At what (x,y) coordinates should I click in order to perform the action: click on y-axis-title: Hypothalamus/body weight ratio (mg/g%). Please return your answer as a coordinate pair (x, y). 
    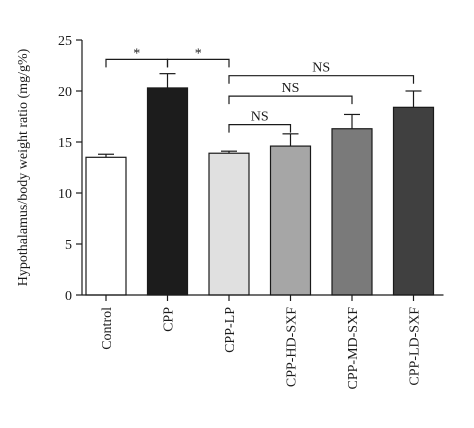
    Looking at the image, I should click on (23, 167).